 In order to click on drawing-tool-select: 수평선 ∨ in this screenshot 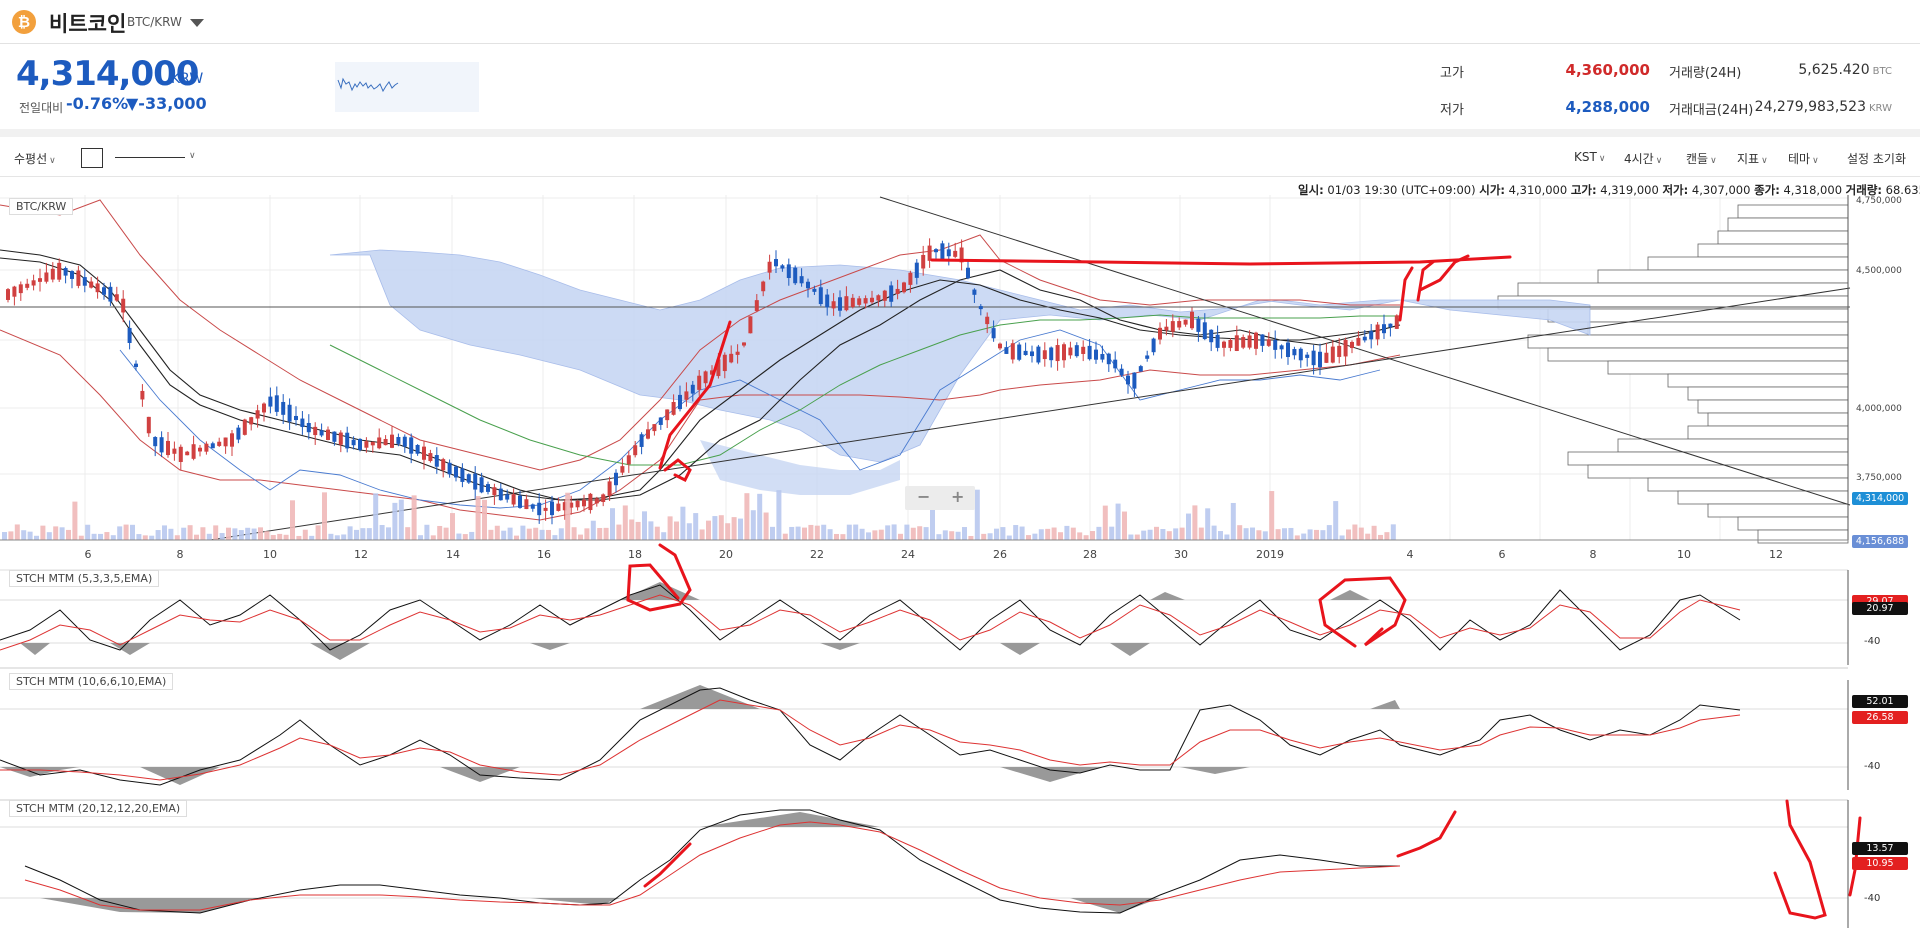, I will do `click(35, 159)`.